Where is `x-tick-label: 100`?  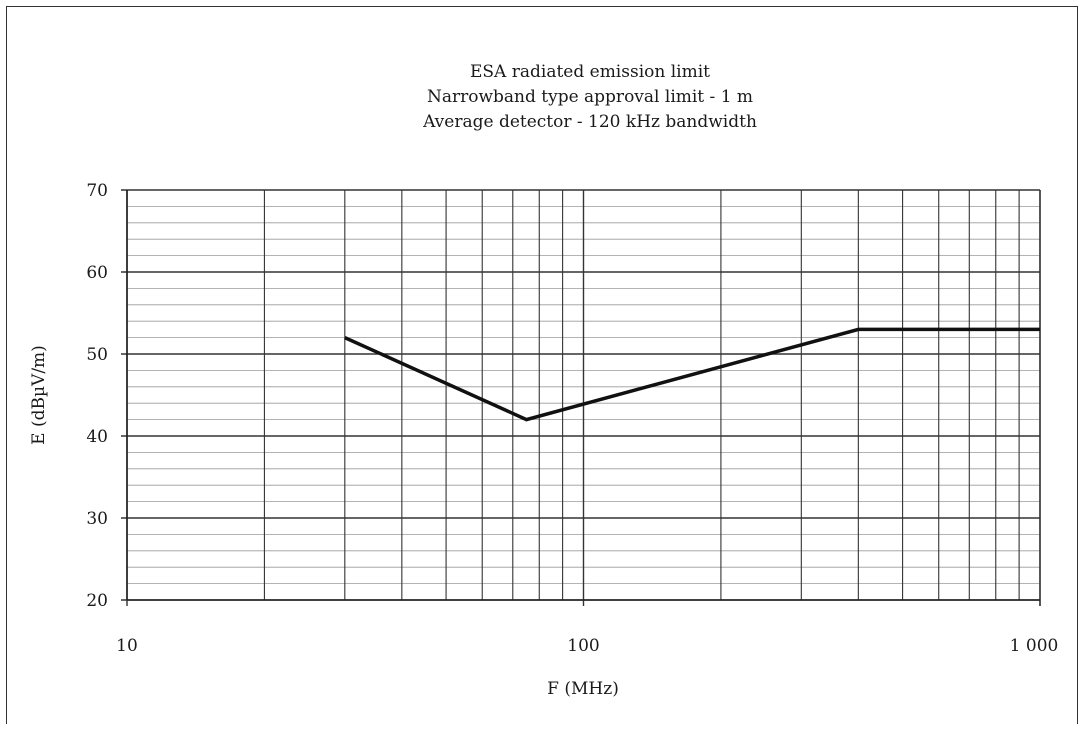 x-tick-label: 100 is located at coordinates (583, 646).